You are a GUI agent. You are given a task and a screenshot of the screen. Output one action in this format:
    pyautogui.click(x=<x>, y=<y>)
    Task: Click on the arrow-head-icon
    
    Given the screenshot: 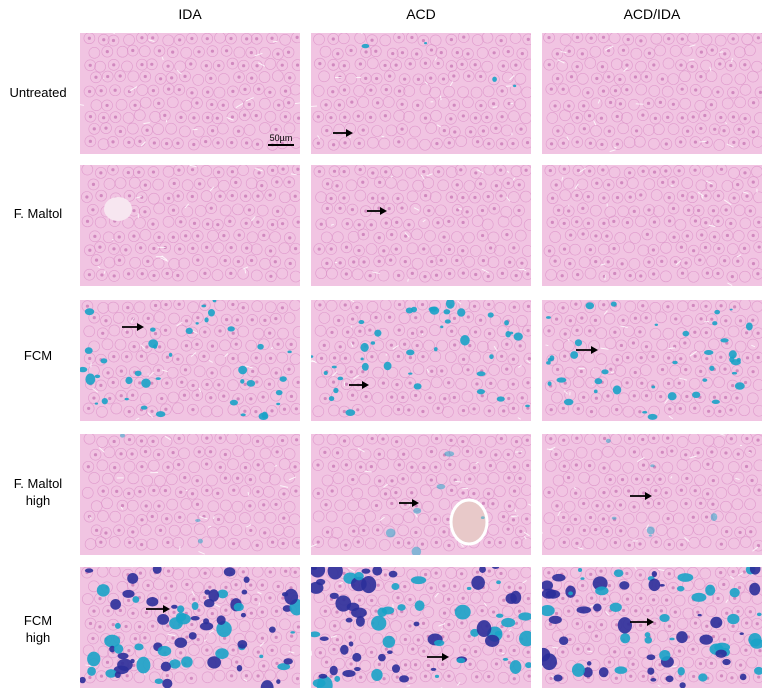 What is the action you would take?
    pyautogui.click(x=383, y=211)
    